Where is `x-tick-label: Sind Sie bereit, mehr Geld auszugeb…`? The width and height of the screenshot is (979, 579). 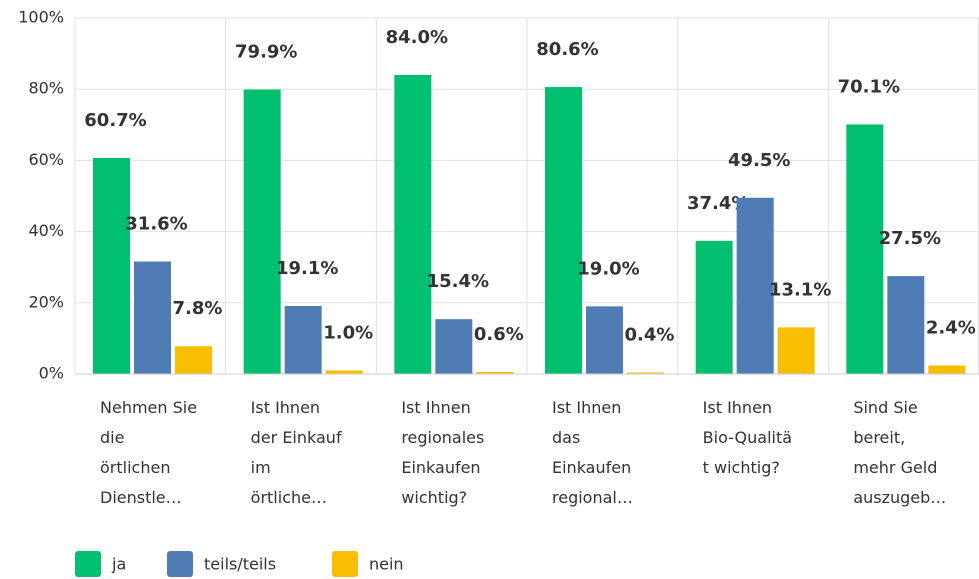
x-tick-label: Sind Sie bereit, mehr Geld auszugeb… is located at coordinates (900, 452).